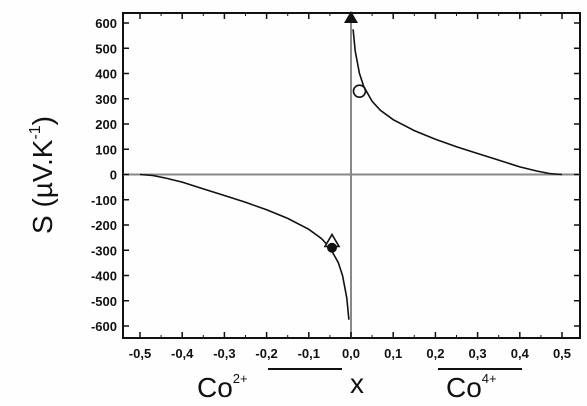 The height and width of the screenshot is (406, 587). Describe the element at coordinates (104, 250) in the screenshot. I see `y-tick-label: -300` at that location.